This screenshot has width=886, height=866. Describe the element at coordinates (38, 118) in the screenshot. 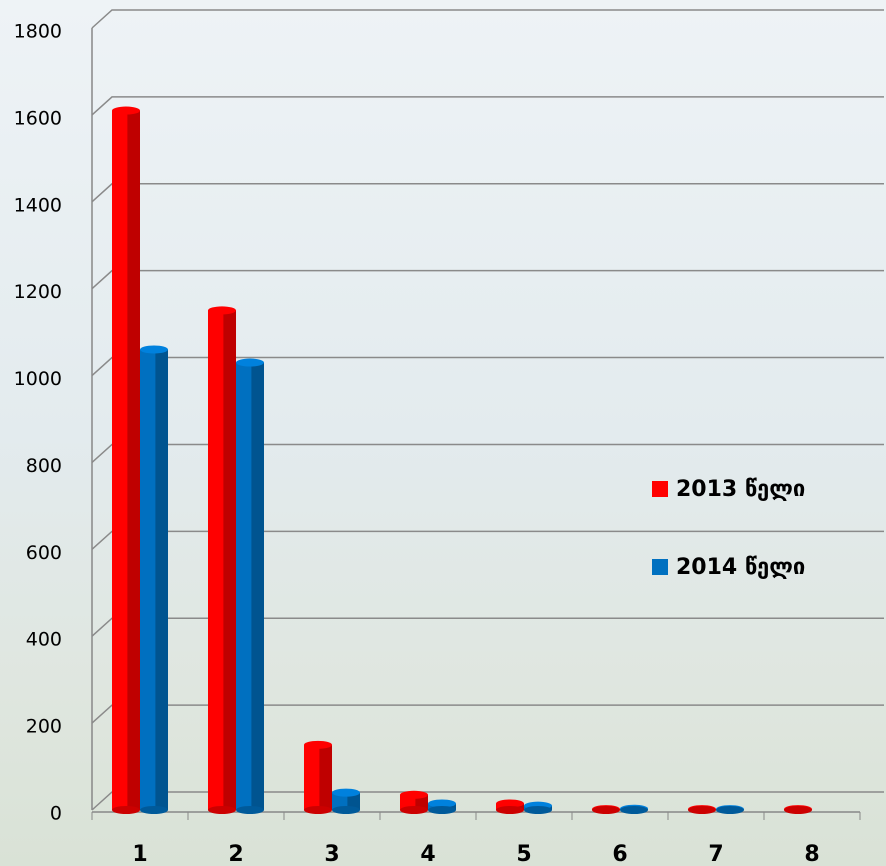

I see `y-tick-label: 1600` at that location.